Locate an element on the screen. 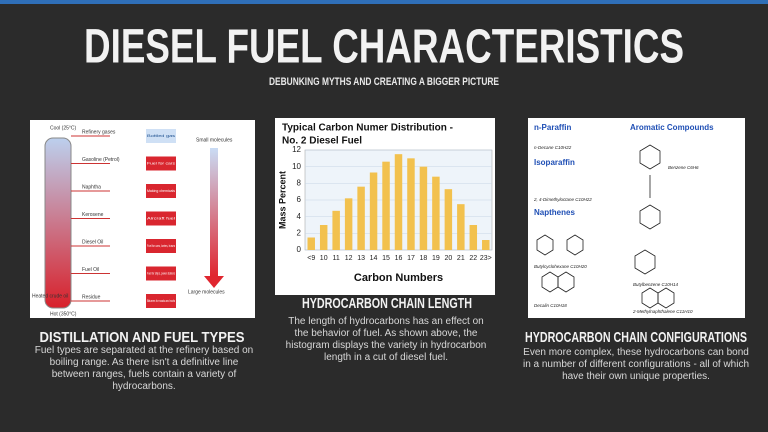 The height and width of the screenshot is (432, 768). x-tick-label: 21 is located at coordinates (461, 258).